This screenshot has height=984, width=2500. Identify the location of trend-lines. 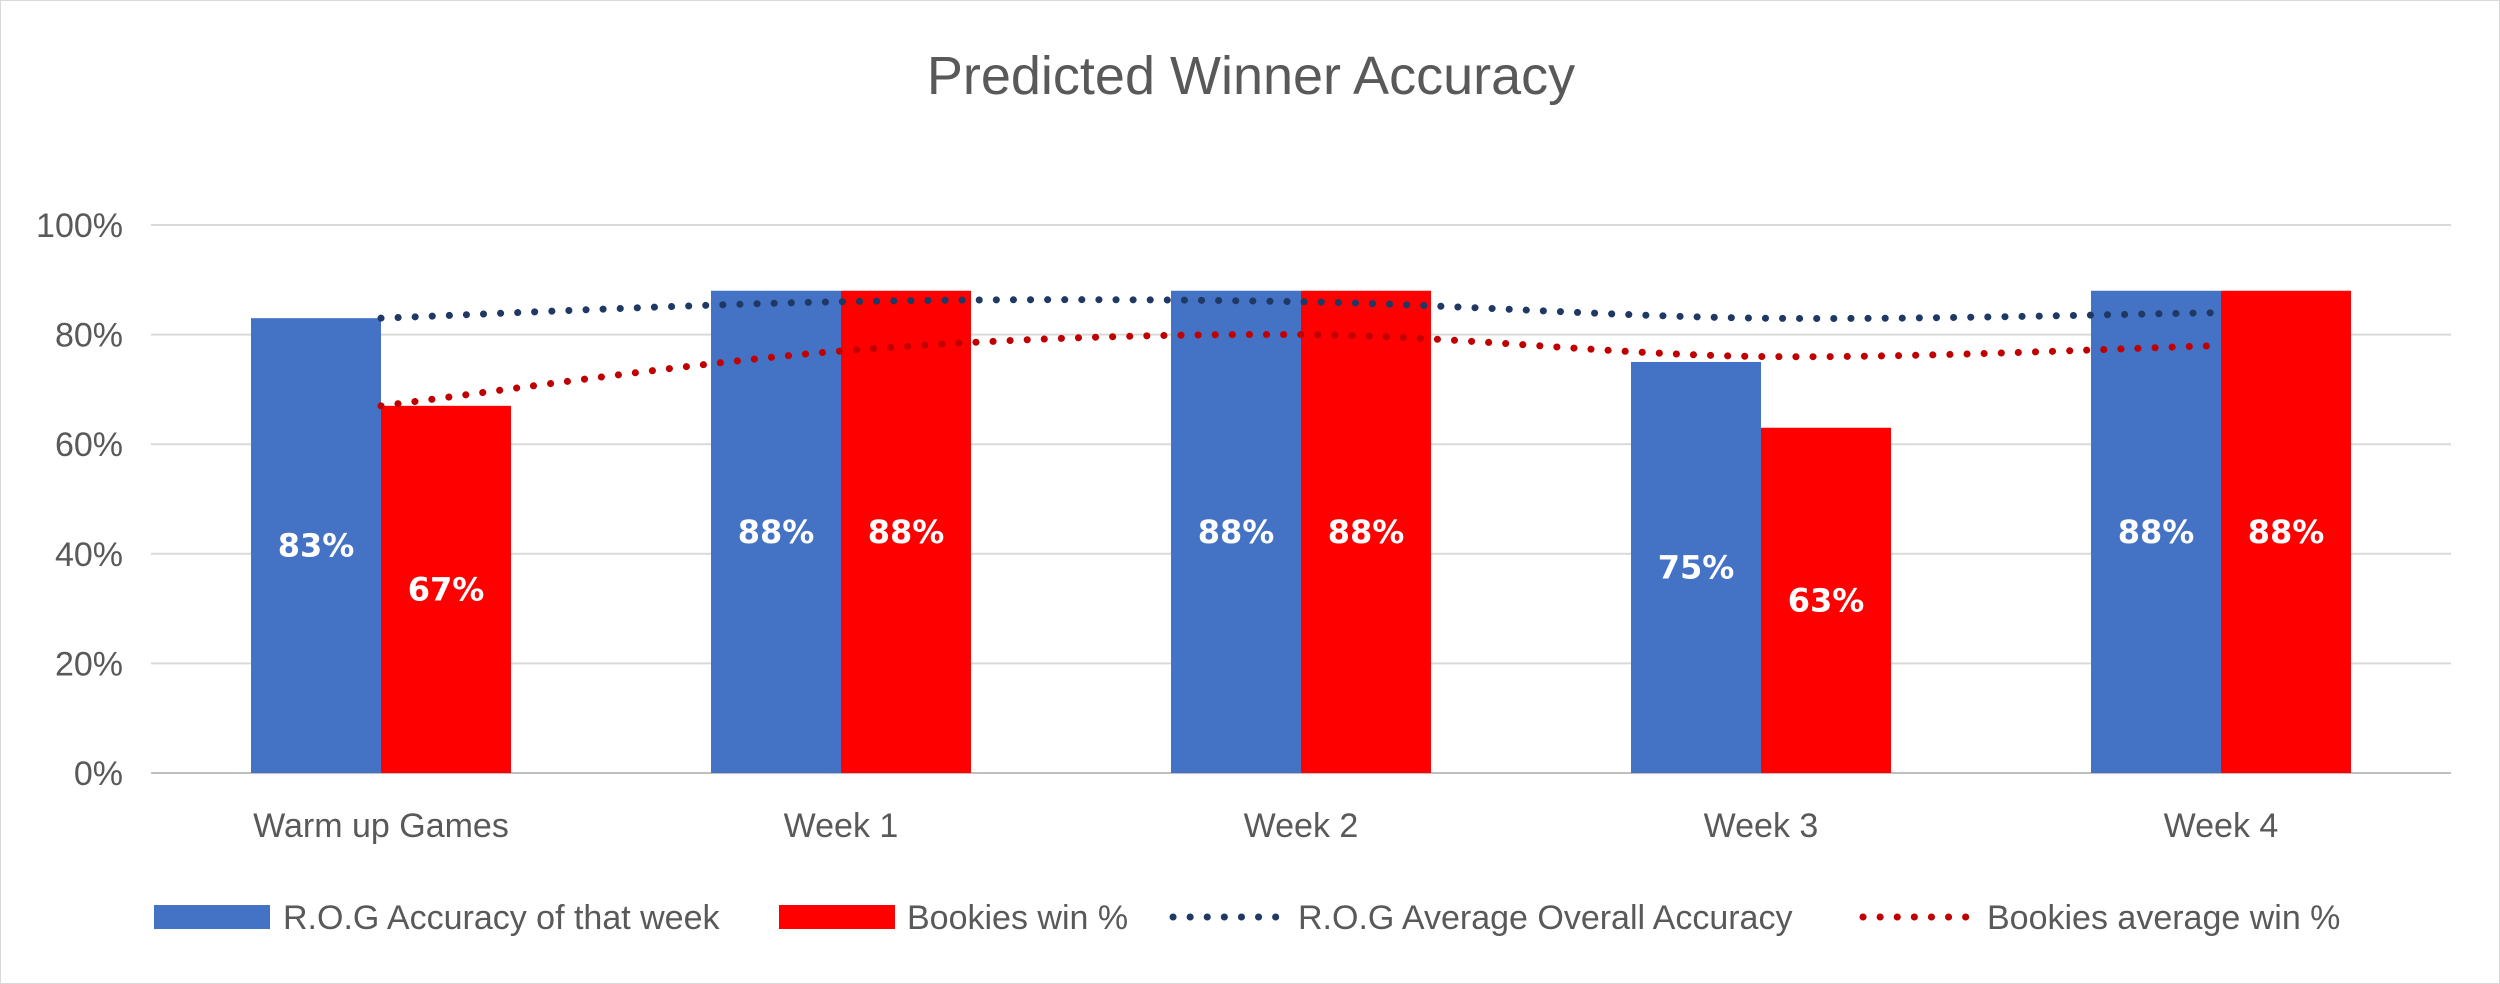
(1301, 353).